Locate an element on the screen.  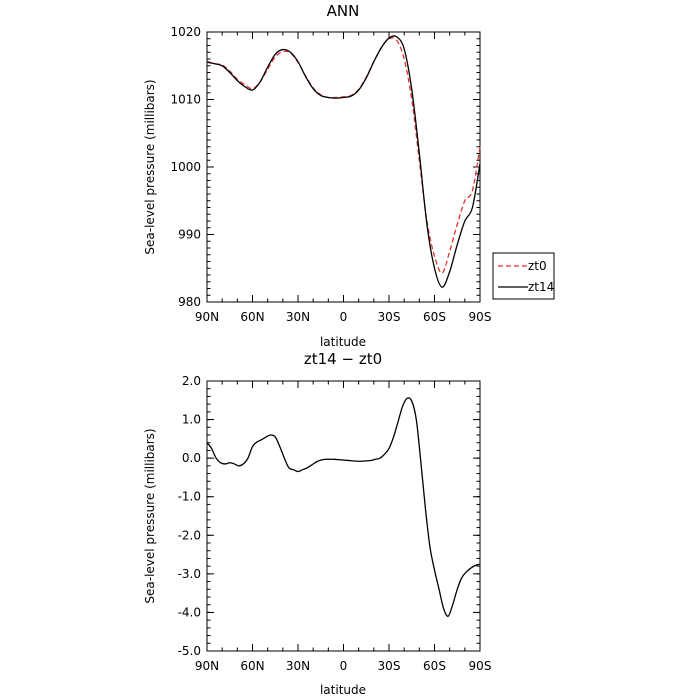
y-tick-labels: 980 990 1000 1010 1020 is located at coordinates (185, 167).